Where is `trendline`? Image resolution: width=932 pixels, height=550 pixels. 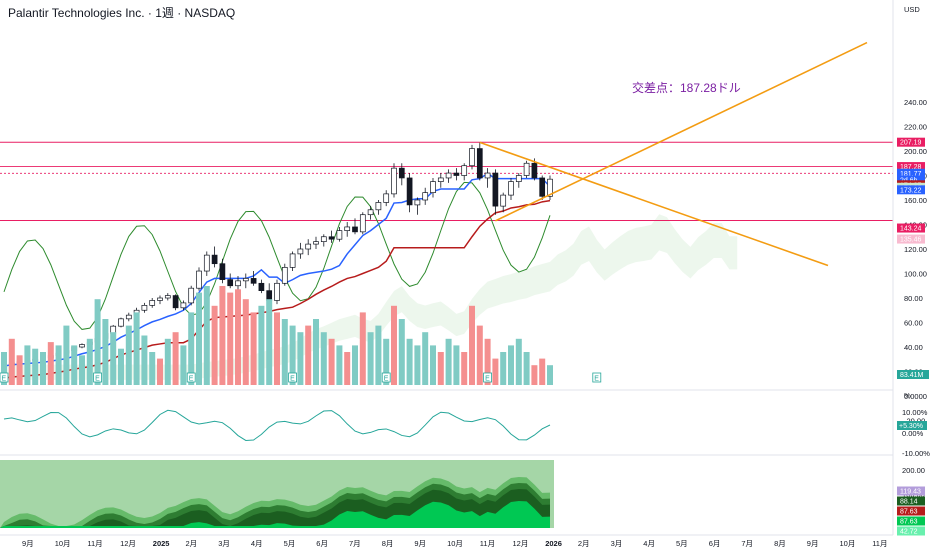
trendline is located at coordinates (681, 131).